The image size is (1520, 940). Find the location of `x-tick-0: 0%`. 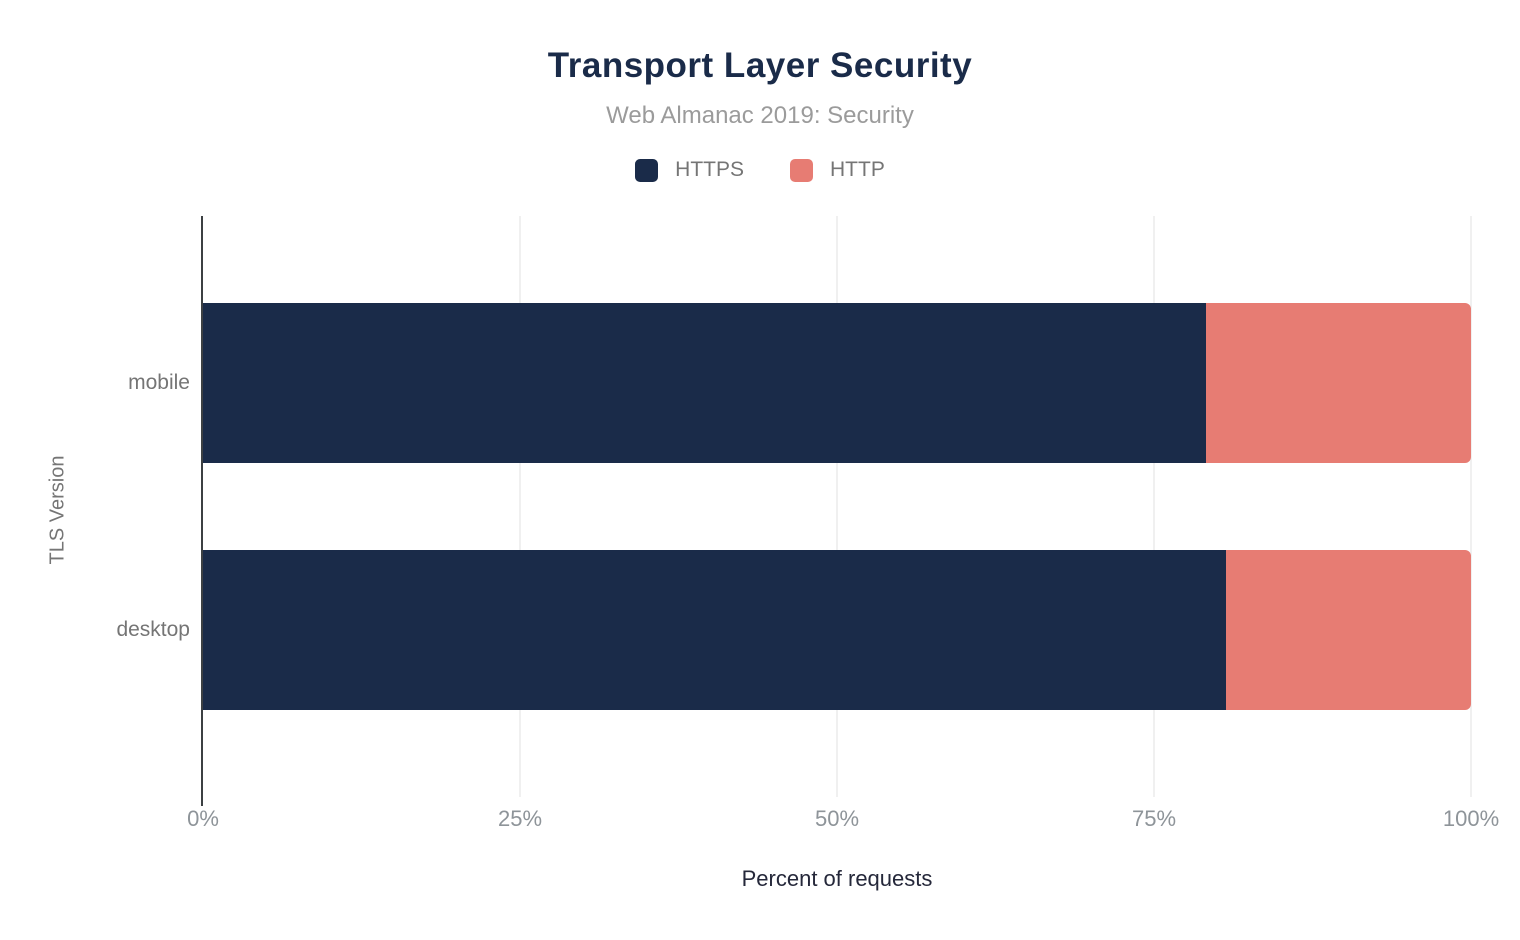

x-tick-0: 0% is located at coordinates (203, 818).